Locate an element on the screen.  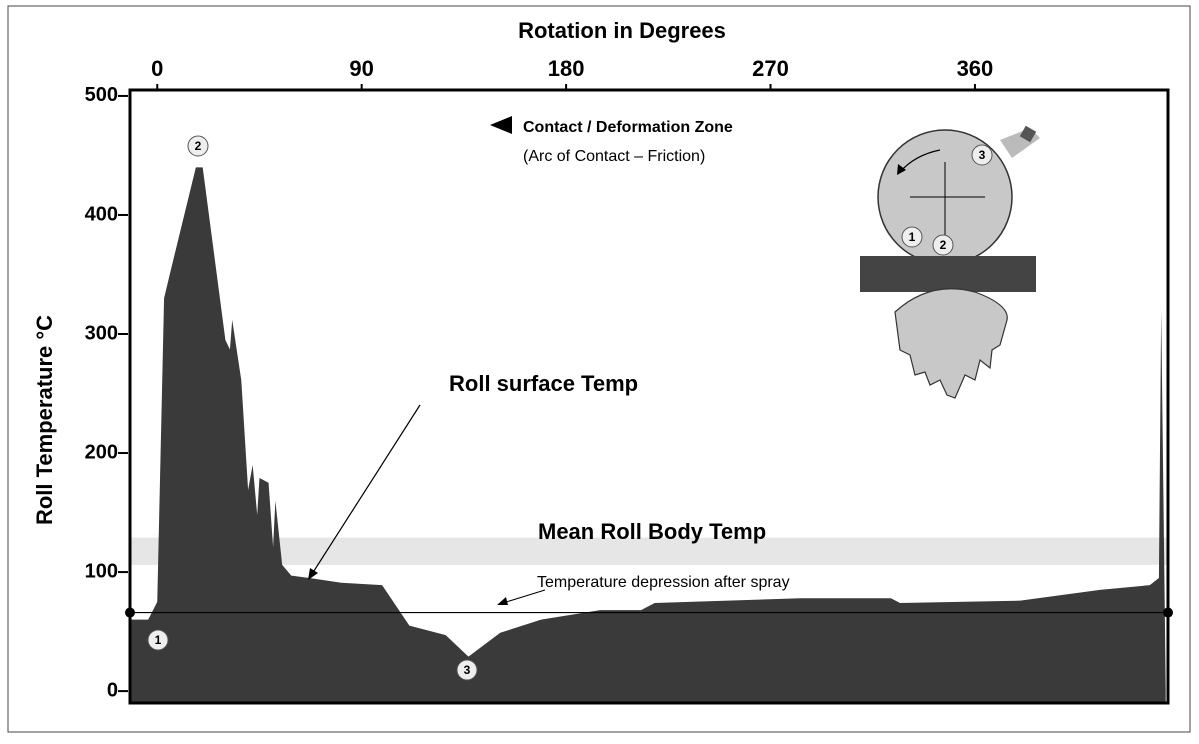
roll-diagram: 3 1 2 is located at coordinates (950, 262).